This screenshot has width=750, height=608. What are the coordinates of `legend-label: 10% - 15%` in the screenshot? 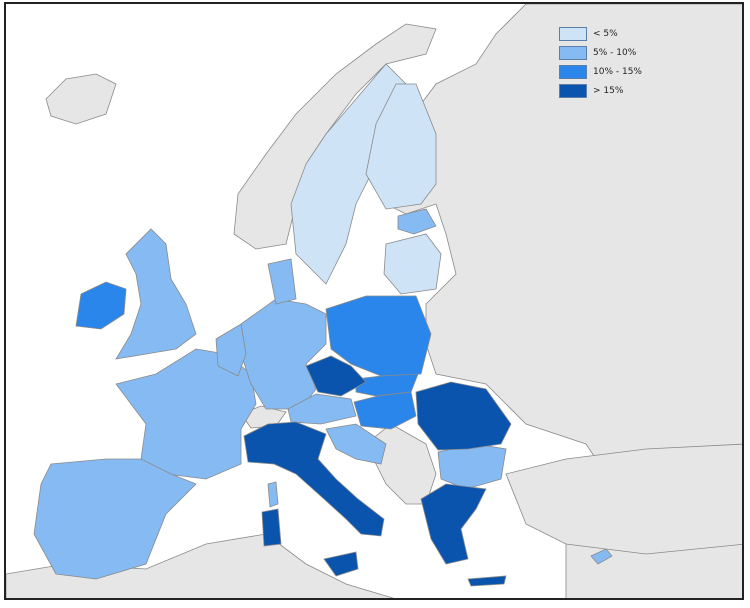 It's located at (617, 71).